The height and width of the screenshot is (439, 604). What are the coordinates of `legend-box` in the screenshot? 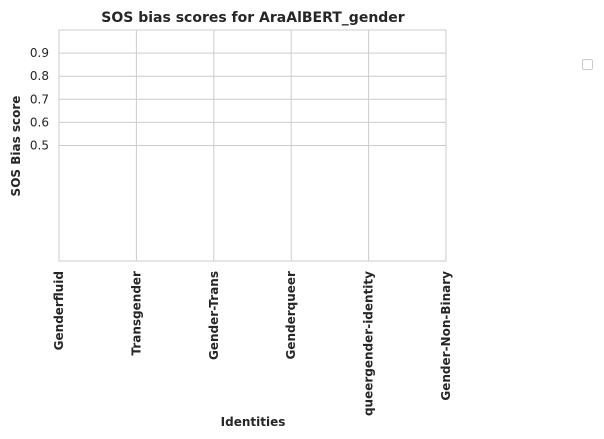 It's located at (587, 64).